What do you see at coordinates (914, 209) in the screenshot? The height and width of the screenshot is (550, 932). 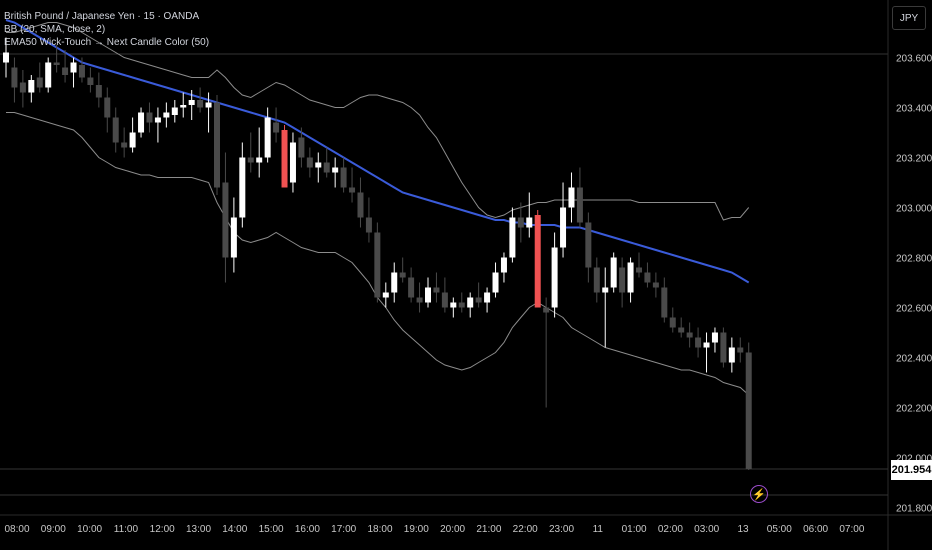 I see `y-tick-label: 203.000` at bounding box center [914, 209].